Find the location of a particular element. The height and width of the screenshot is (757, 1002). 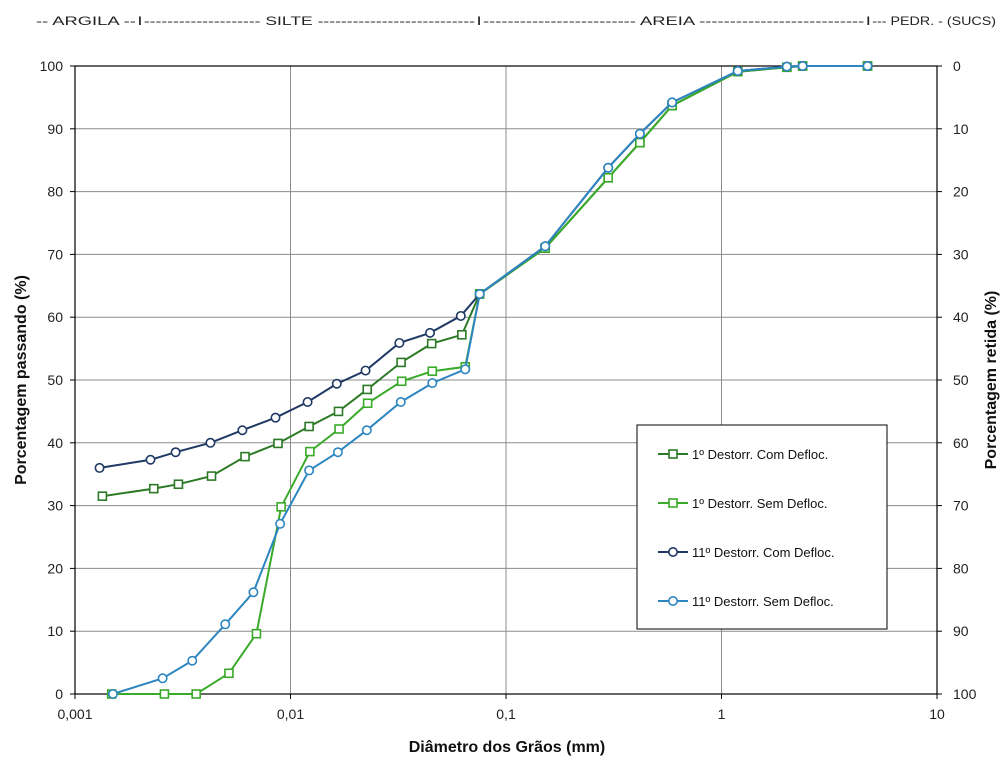

y-tick-label: 80 is located at coordinates (55, 192).